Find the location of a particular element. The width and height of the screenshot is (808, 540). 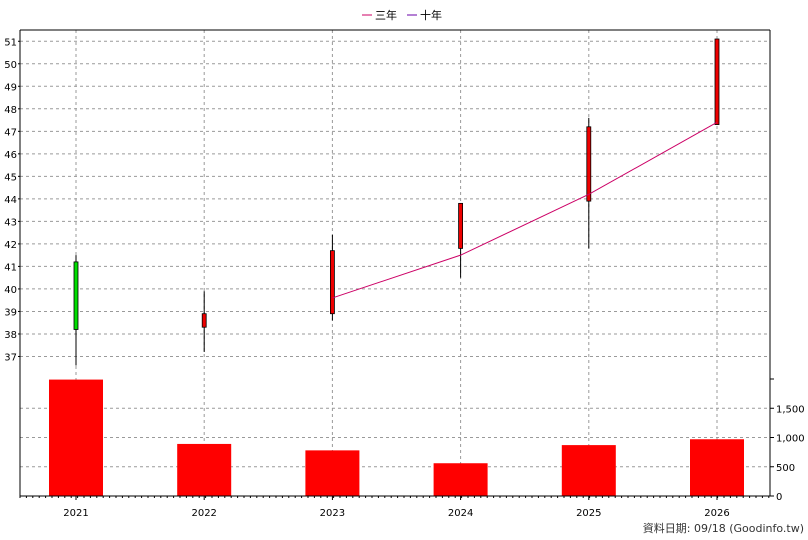

price-tick-label: 48 is located at coordinates (10, 110).